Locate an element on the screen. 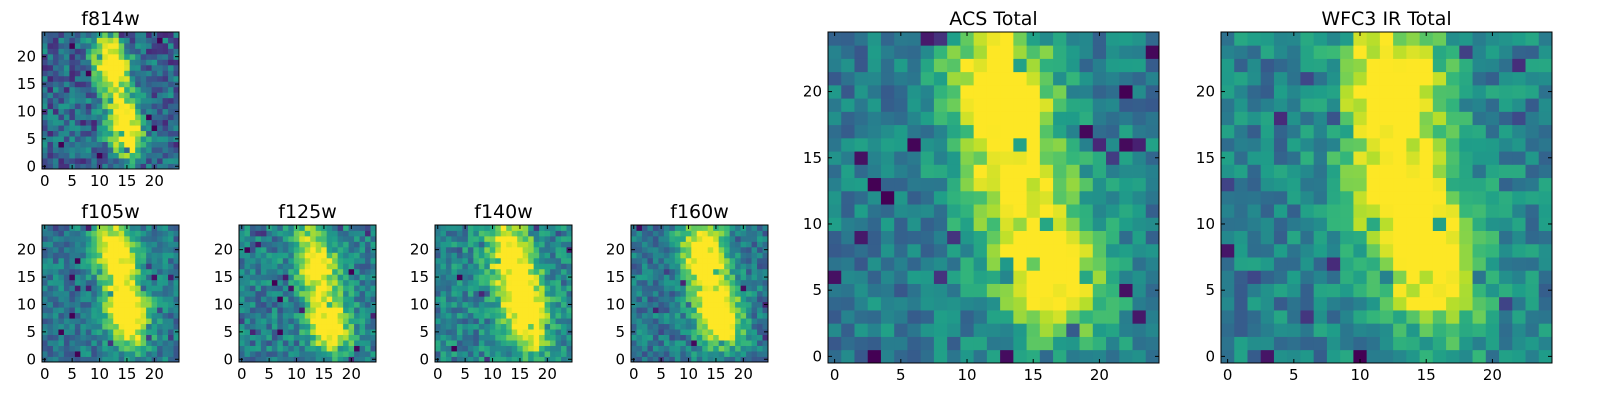 The image size is (1600, 400). y-tick-label: 5 is located at coordinates (228, 332).